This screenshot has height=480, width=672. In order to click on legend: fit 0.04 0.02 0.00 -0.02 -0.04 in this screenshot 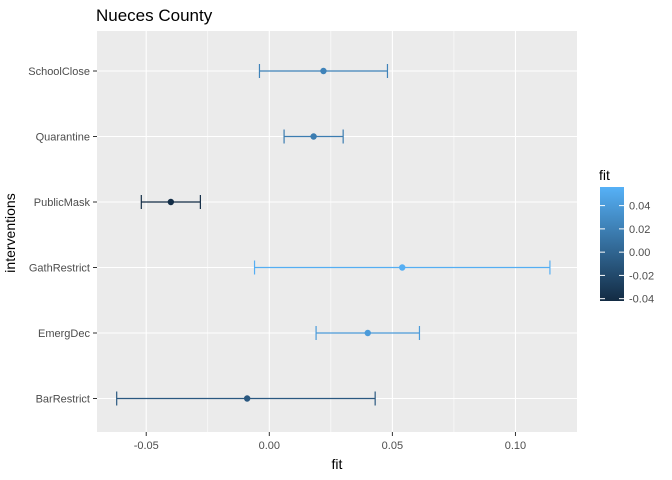, I will do `click(626, 236)`.